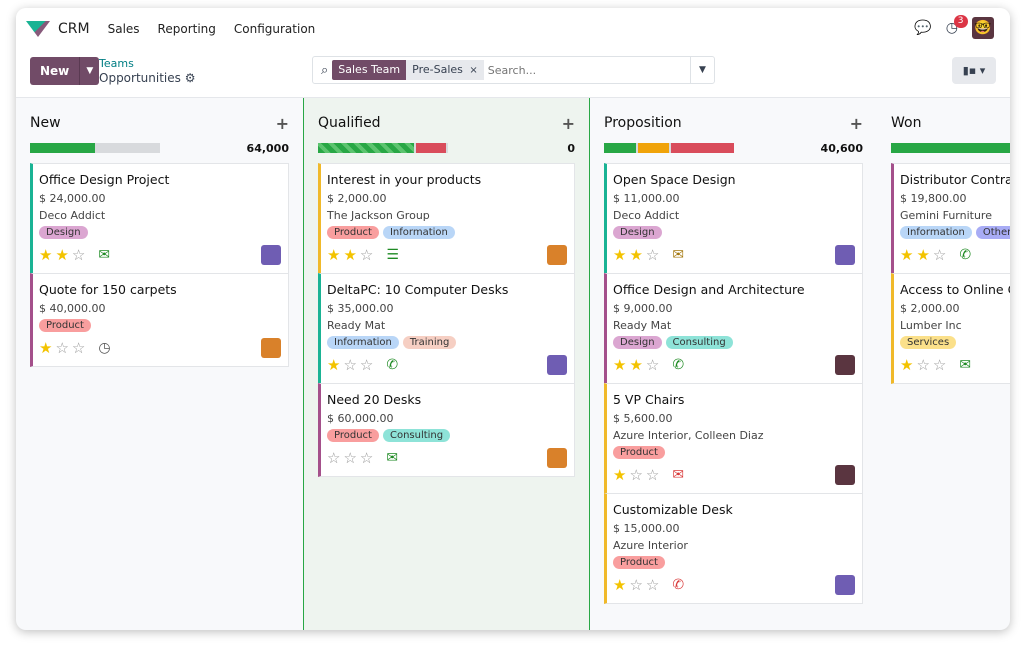 This screenshot has width=1026, height=653. What do you see at coordinates (123, 29) in the screenshot?
I see `menu-sales: Sales` at bounding box center [123, 29].